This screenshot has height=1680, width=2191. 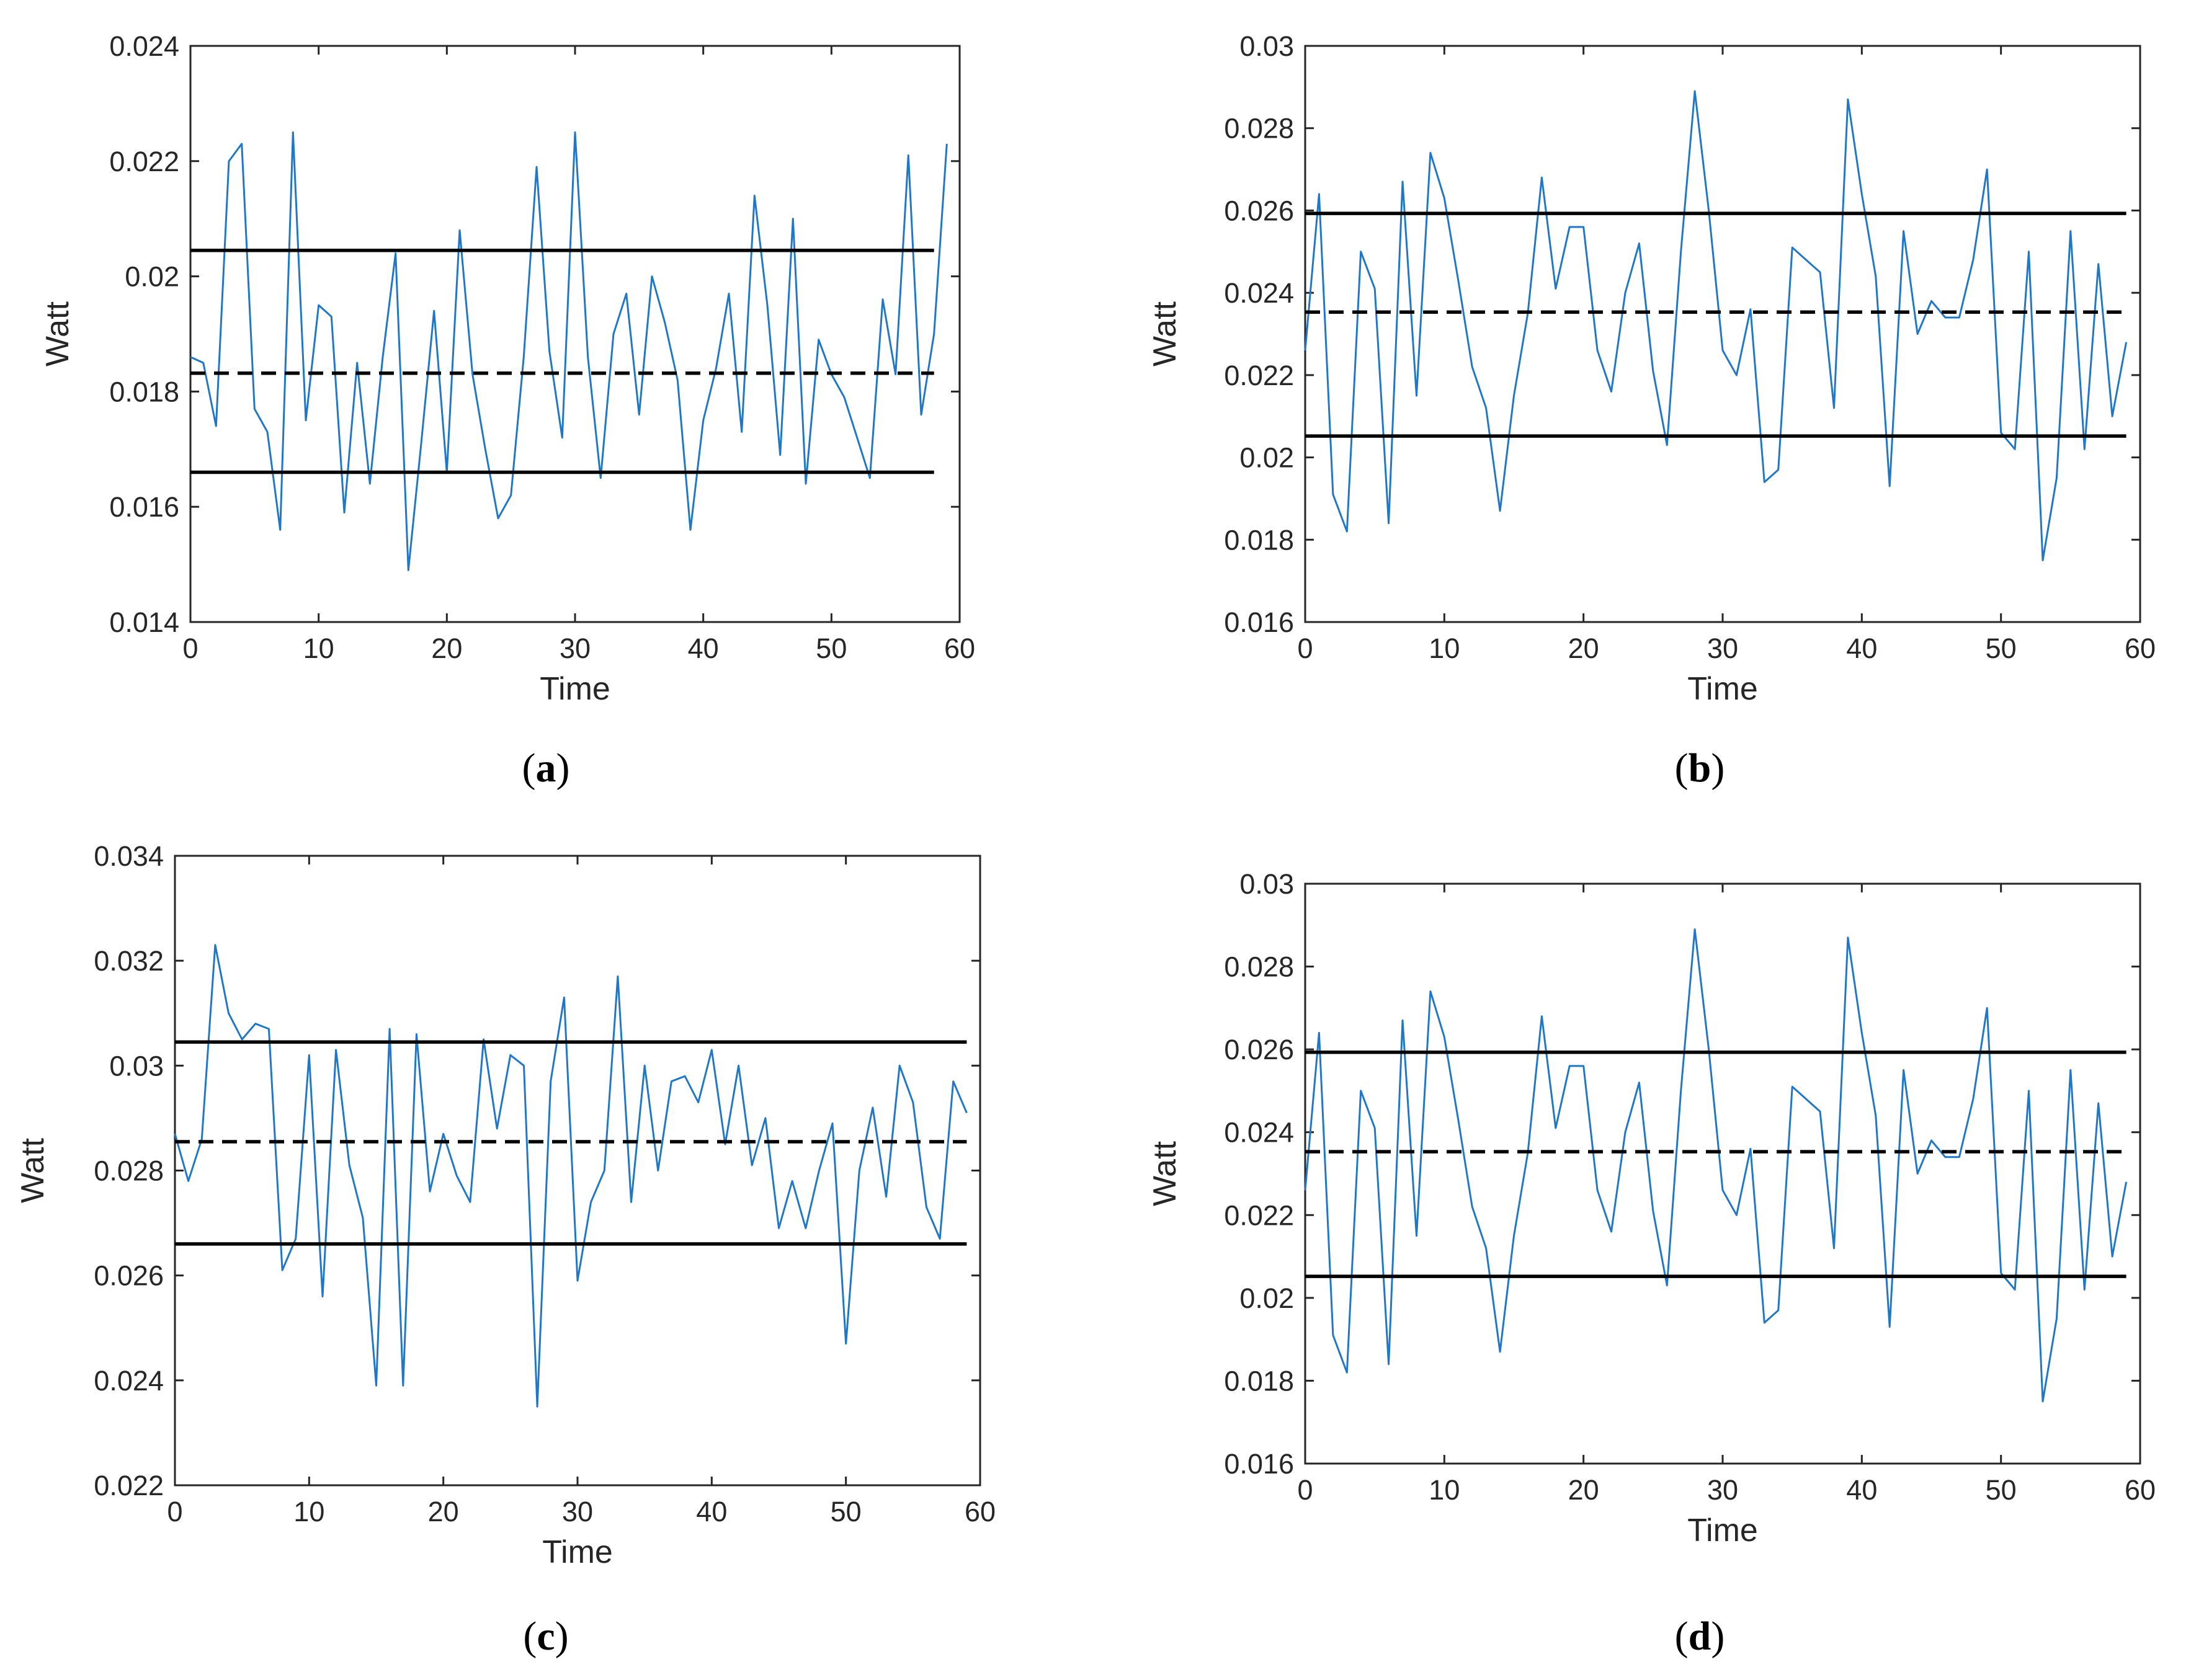 What do you see at coordinates (129, 961) in the screenshot?
I see `y-tick-label: 0.032` at bounding box center [129, 961].